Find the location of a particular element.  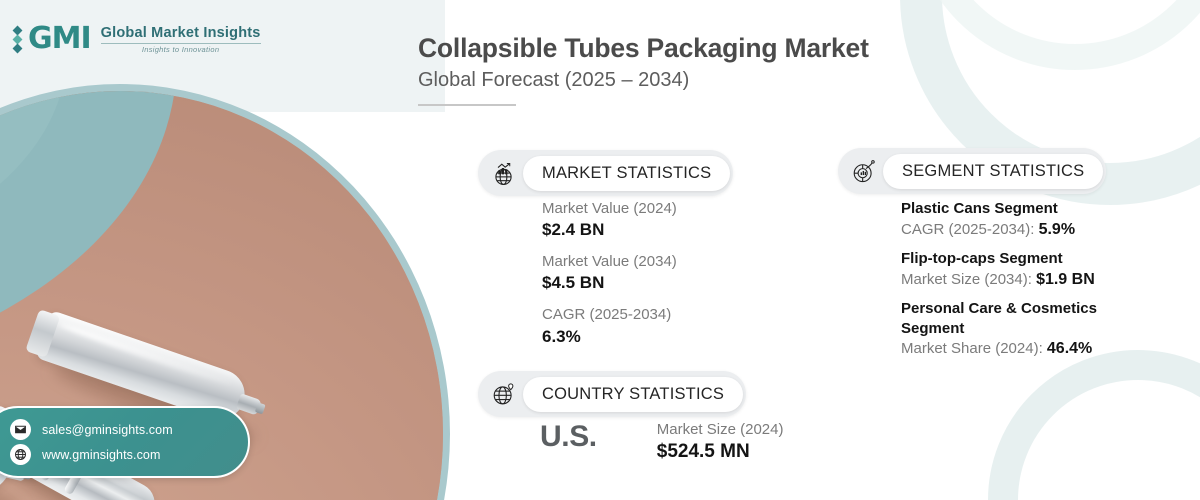

segment-metric-value: 5.9% is located at coordinates (1057, 229).